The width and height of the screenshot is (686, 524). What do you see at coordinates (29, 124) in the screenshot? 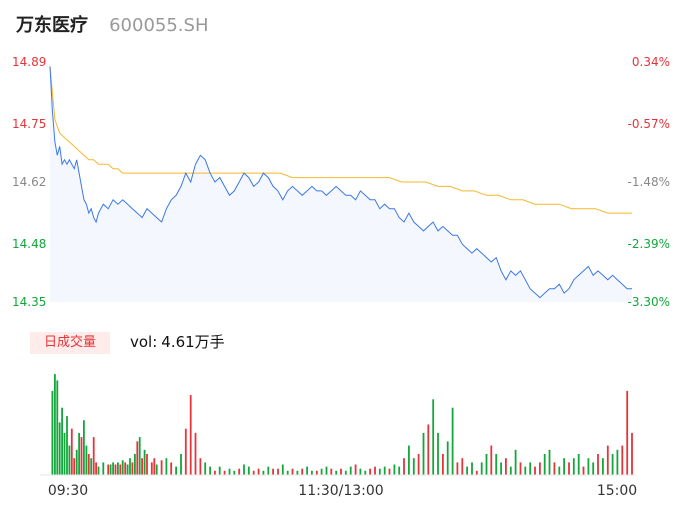
I see `y-tick-label: 14.75` at bounding box center [29, 124].